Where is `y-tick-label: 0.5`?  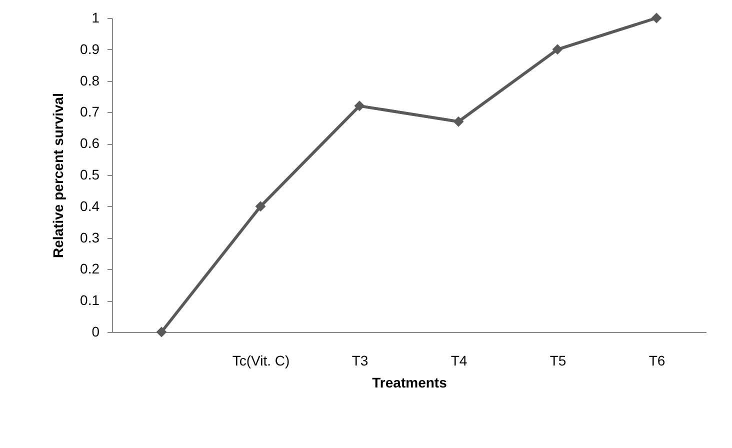
y-tick-label: 0.5 is located at coordinates (90, 174).